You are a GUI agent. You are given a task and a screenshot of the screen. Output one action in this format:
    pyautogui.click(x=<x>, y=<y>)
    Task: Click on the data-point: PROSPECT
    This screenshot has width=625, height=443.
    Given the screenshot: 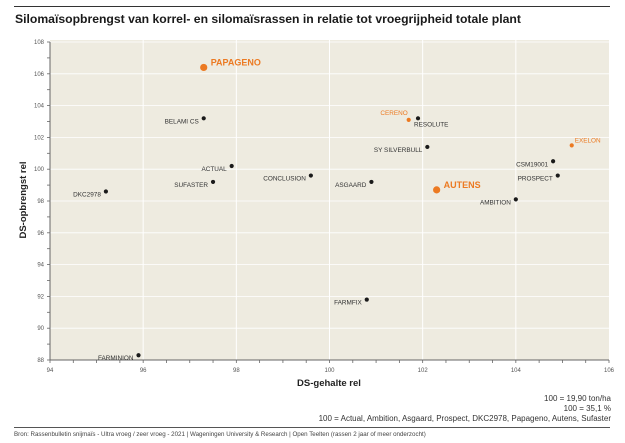 What is the action you would take?
    pyautogui.click(x=539, y=178)
    